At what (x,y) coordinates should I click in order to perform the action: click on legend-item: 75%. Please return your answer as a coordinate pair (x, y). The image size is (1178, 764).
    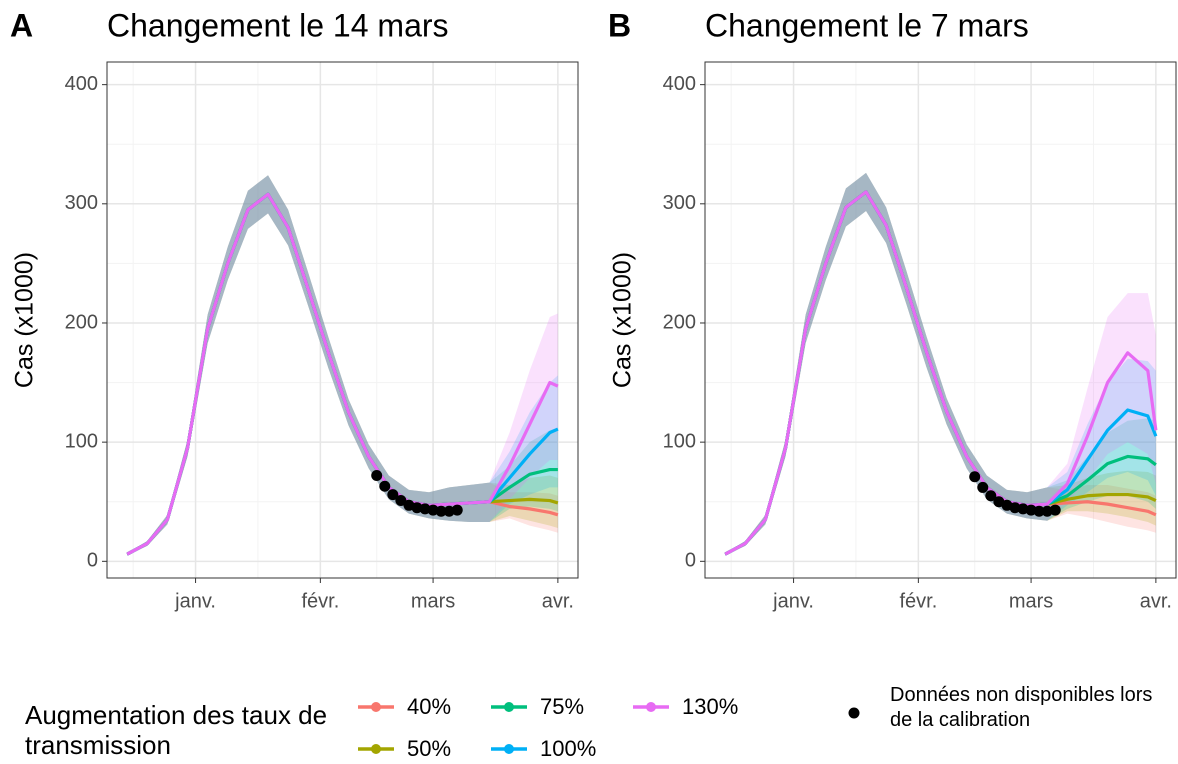
    Looking at the image, I should click on (536, 707).